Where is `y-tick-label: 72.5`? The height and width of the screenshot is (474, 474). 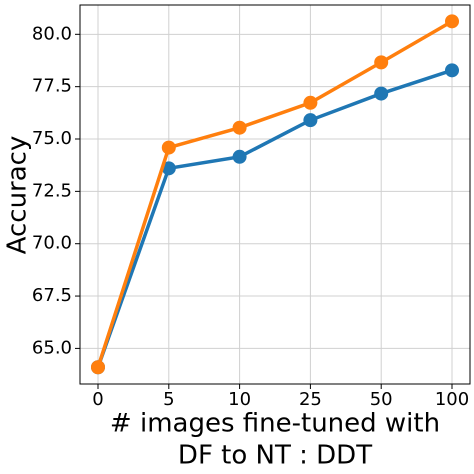 y-tick-label: 72.5 is located at coordinates (52, 190).